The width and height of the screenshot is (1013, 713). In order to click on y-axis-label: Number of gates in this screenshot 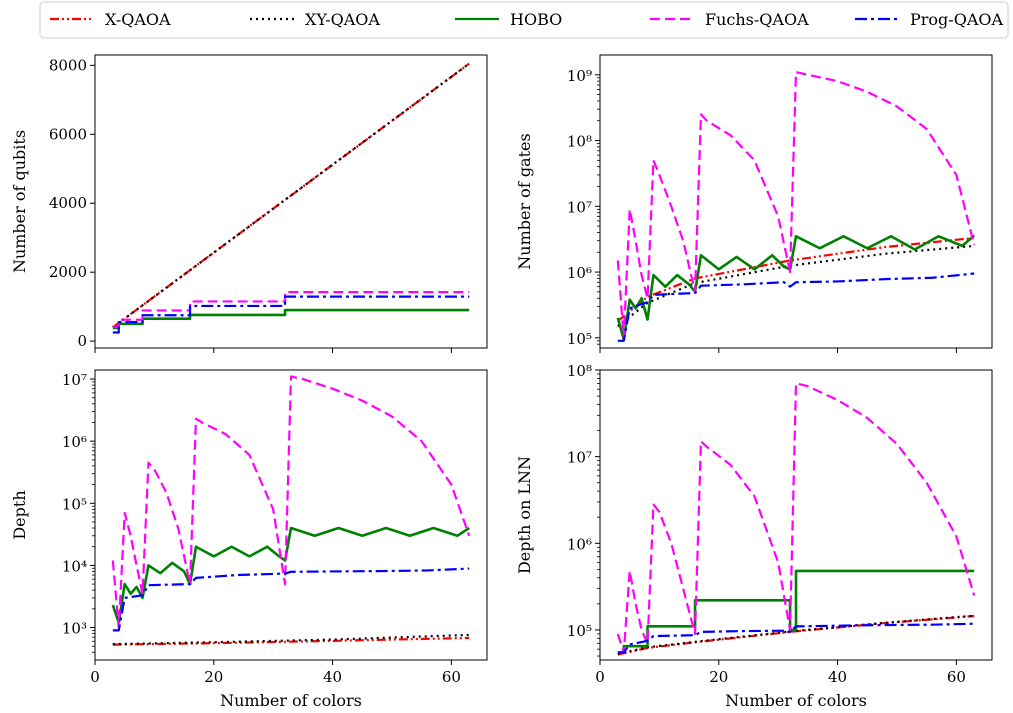, I will do `click(524, 201)`.